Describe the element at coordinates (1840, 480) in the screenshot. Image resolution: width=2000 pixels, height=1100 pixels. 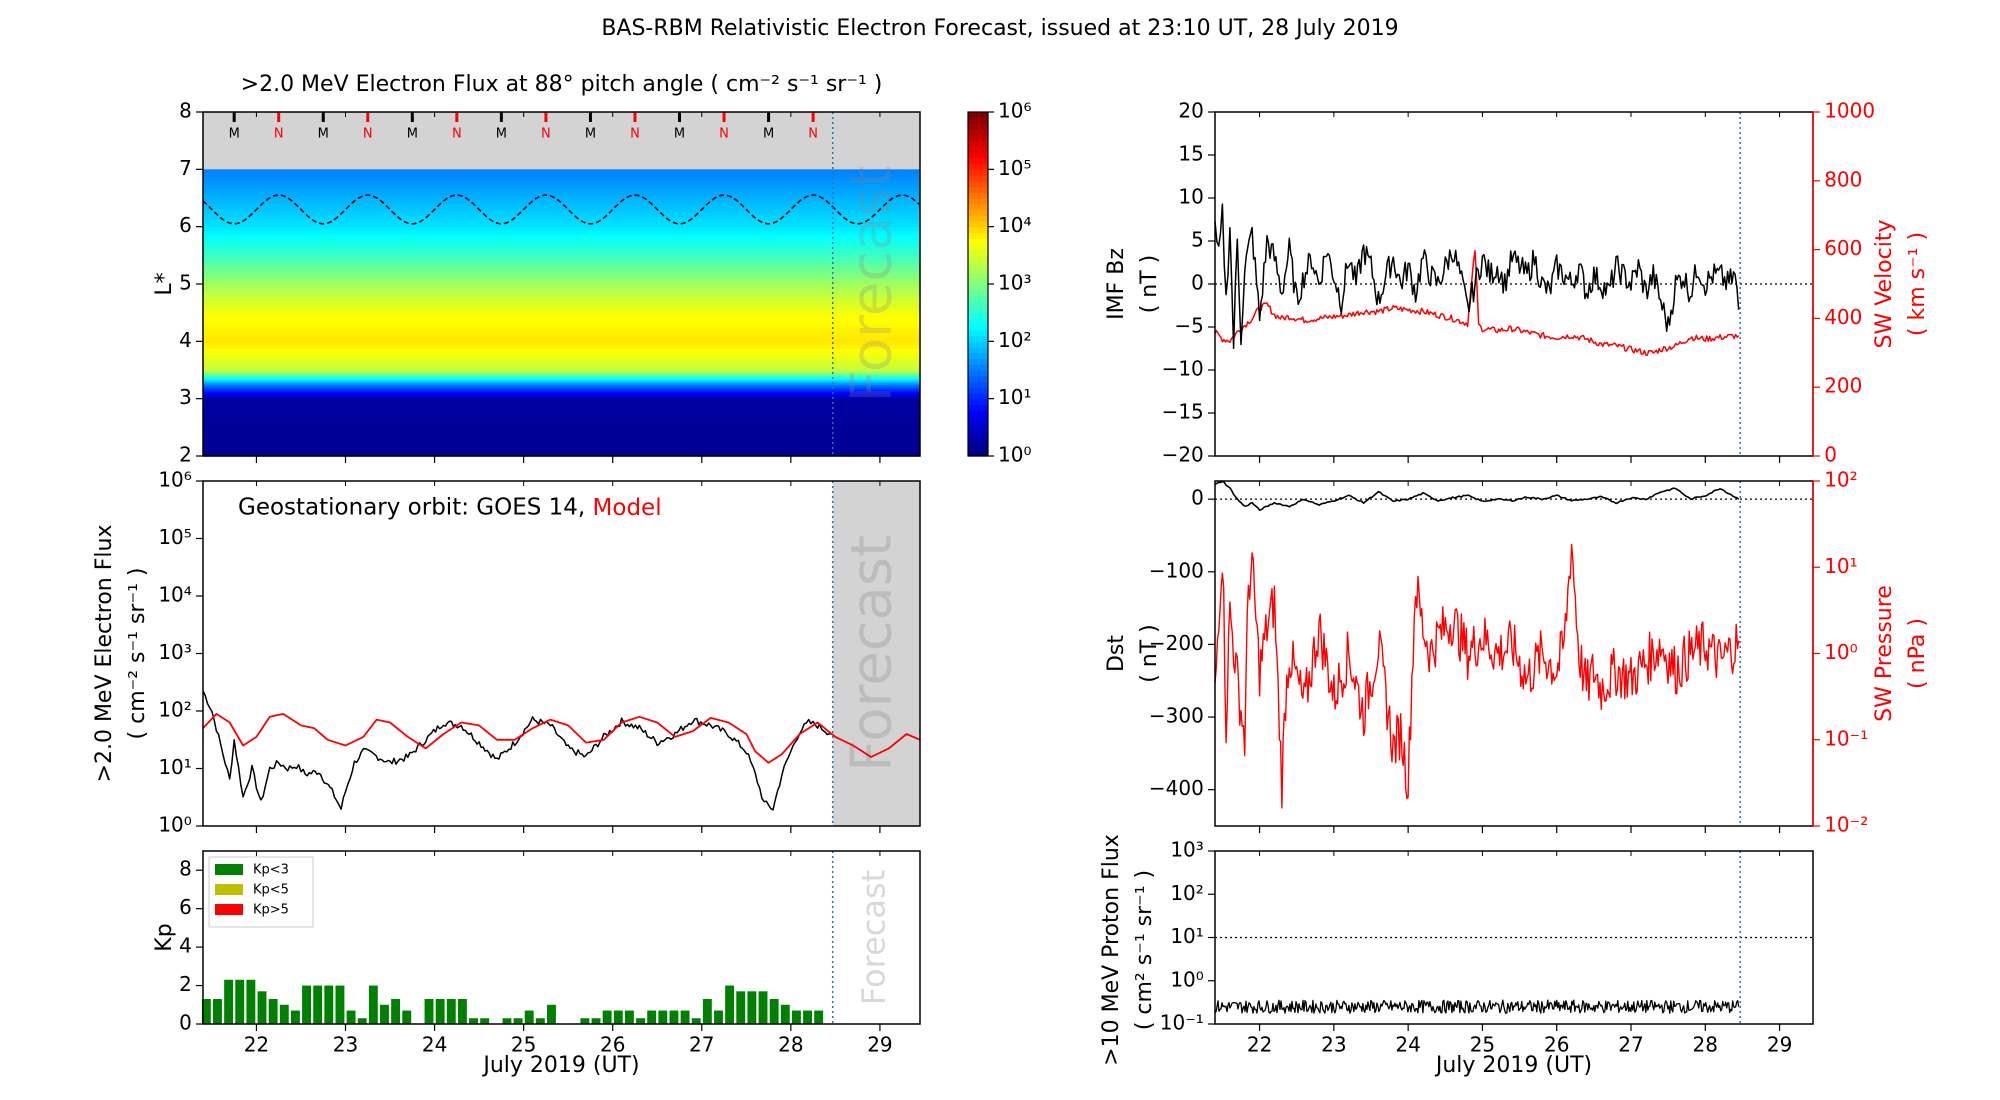
I see `sw-pressure-ytick-label: 10²` at that location.